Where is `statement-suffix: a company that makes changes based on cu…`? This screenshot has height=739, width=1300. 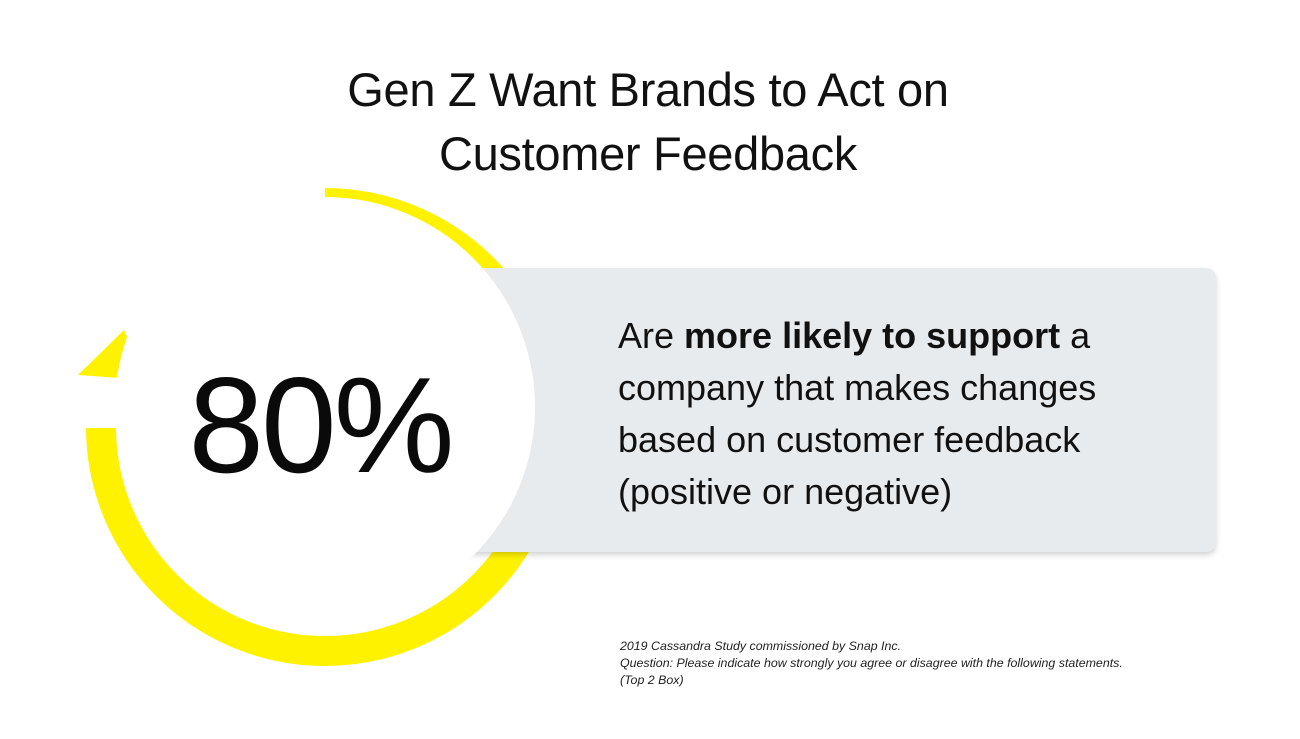
statement-suffix: a company that makes changes based on cu… is located at coordinates (857, 413).